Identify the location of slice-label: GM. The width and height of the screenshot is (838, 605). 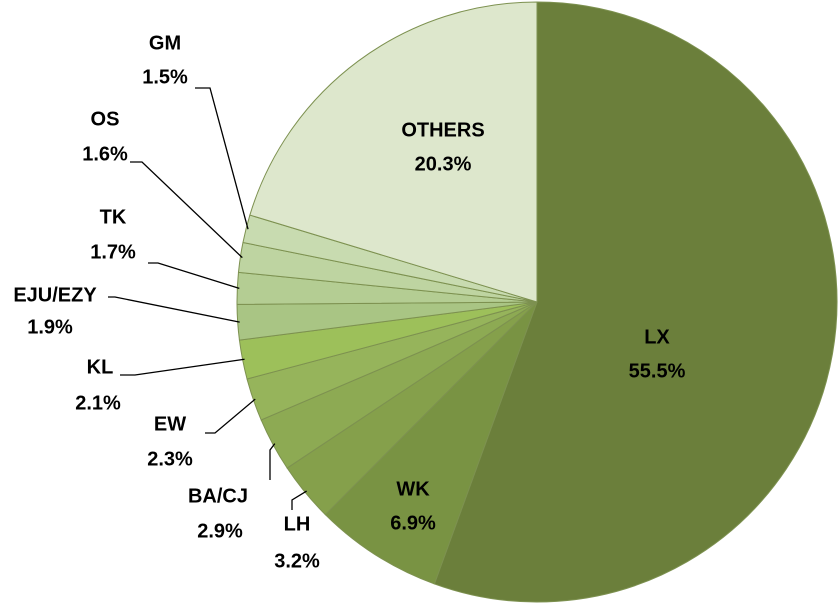
(165, 43).